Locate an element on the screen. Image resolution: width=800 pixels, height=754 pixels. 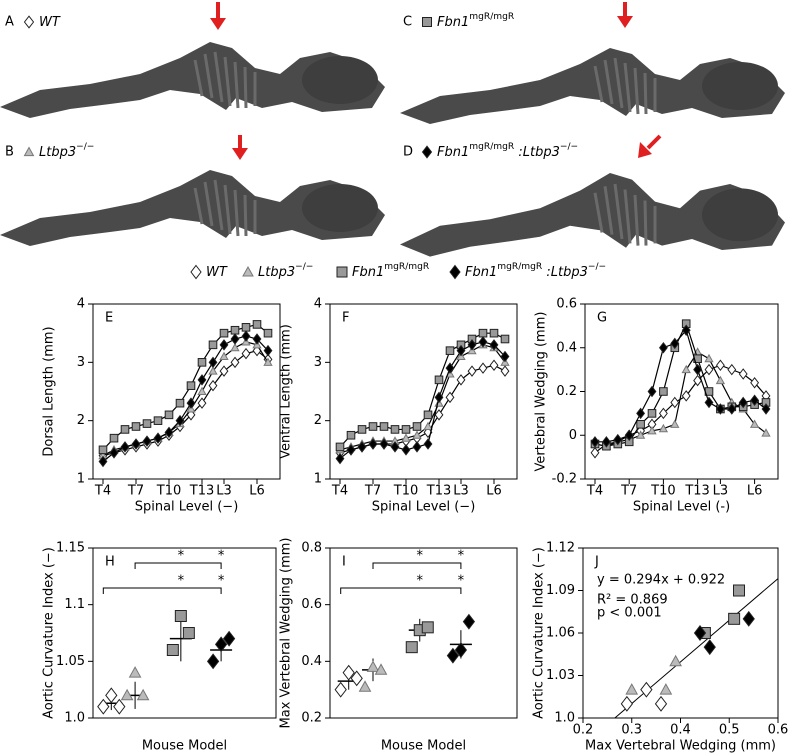
genotype-label: Ltbp3−/− is located at coordinates (66, 151).